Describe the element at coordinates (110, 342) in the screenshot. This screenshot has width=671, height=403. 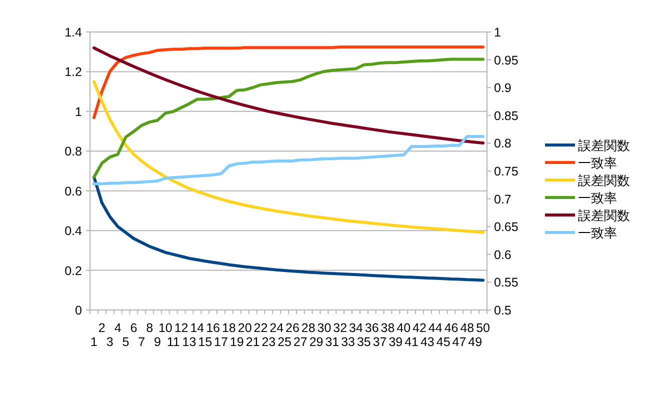
I see `x-tick-label: 3` at that location.